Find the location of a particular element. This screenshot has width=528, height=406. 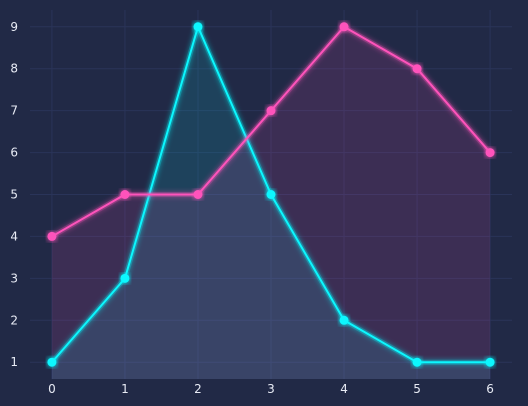

y-tick-label-7: 7 is located at coordinates (14, 111).